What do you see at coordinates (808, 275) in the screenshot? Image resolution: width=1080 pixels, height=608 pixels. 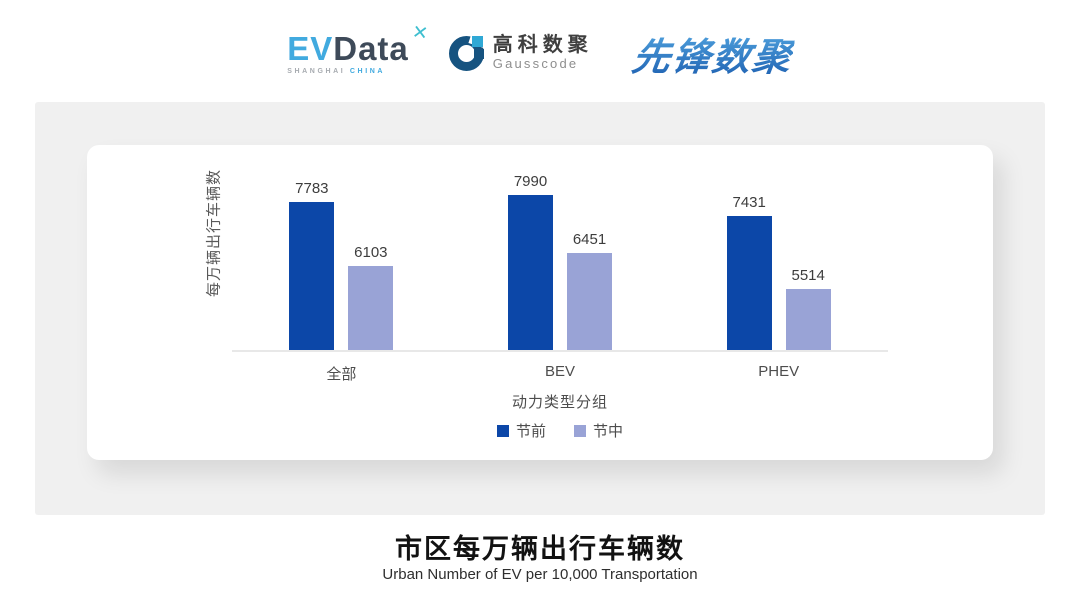 I see `bar-value-label: 5514` at bounding box center [808, 275].